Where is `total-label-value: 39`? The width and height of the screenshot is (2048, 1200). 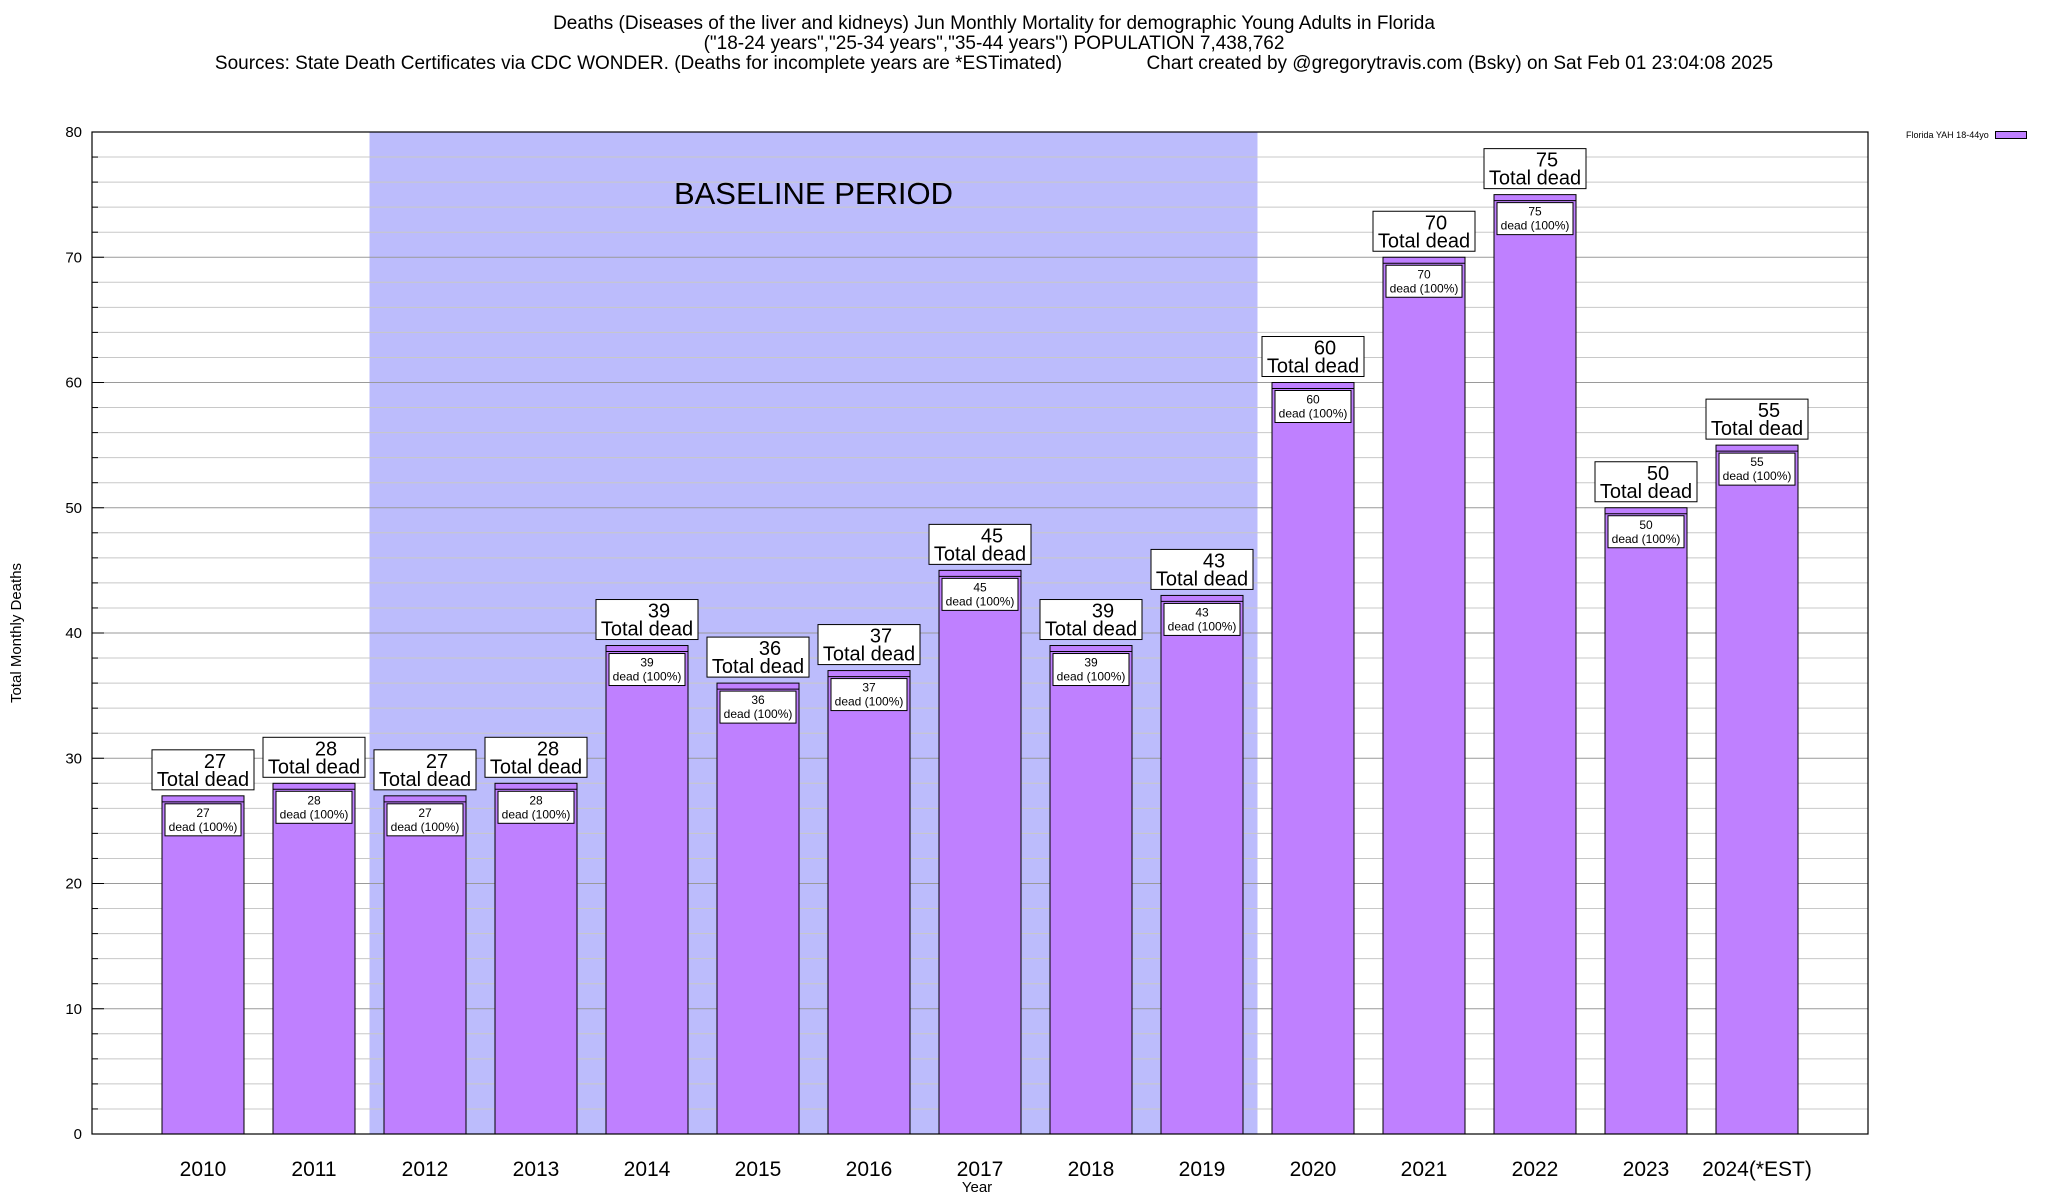
total-label-value: 39 is located at coordinates (659, 612).